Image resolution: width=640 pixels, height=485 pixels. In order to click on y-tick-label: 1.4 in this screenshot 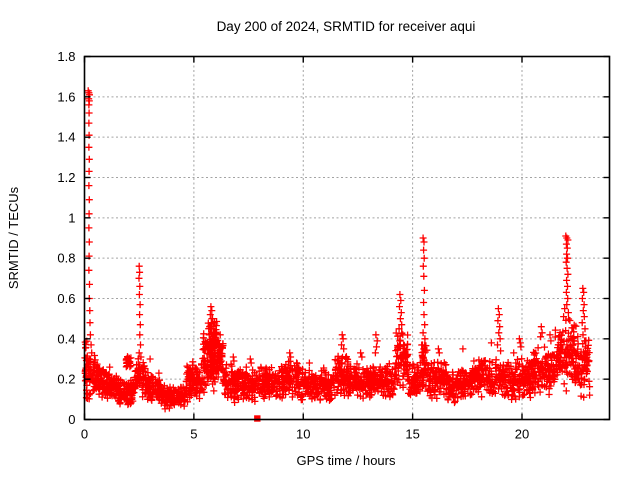, I will do `click(66, 137)`.